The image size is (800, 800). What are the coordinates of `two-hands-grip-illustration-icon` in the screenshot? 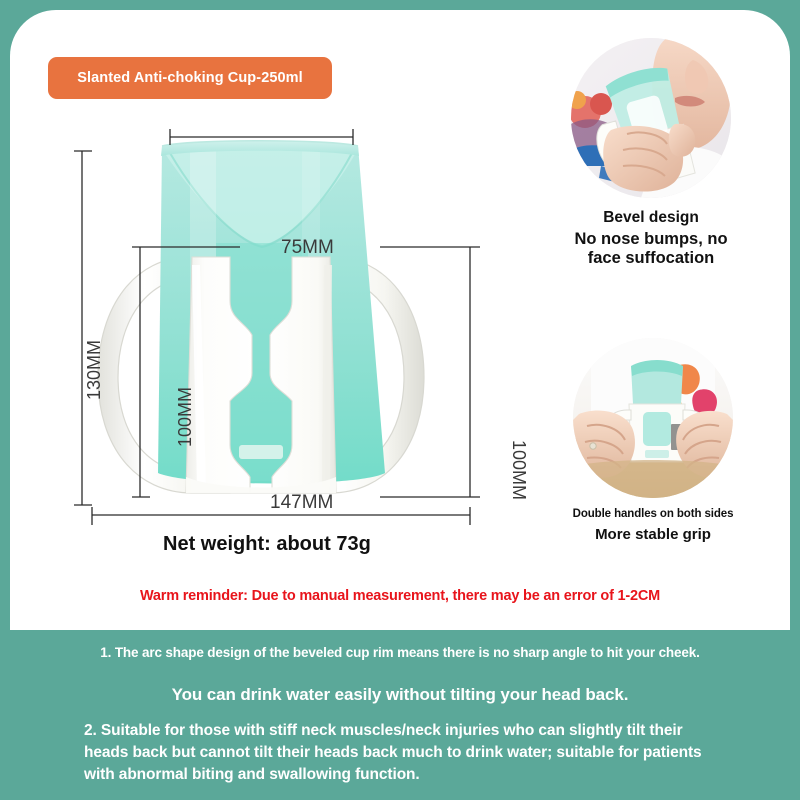 It's located at (653, 418).